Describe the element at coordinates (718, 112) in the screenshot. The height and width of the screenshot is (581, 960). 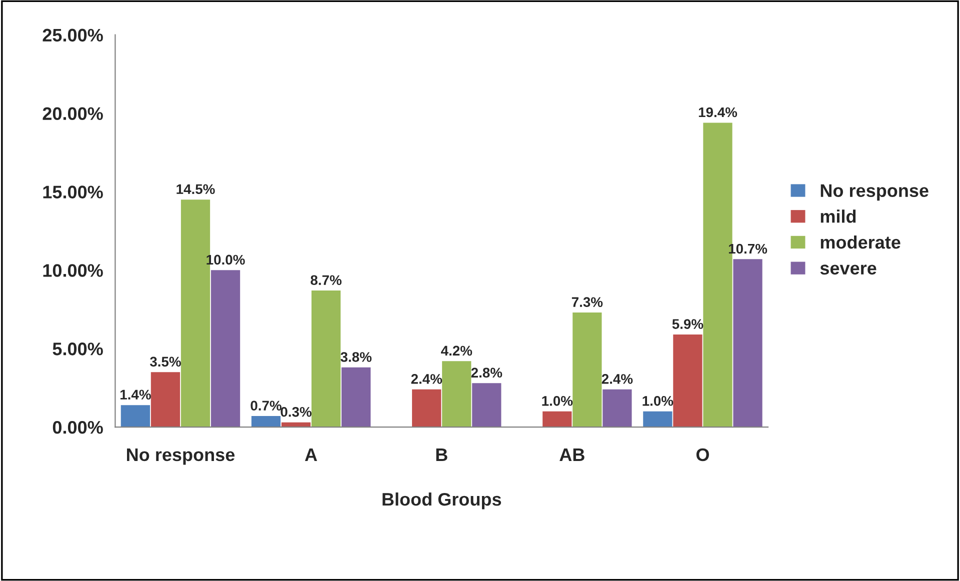
I see `data-label: 19.4%` at that location.